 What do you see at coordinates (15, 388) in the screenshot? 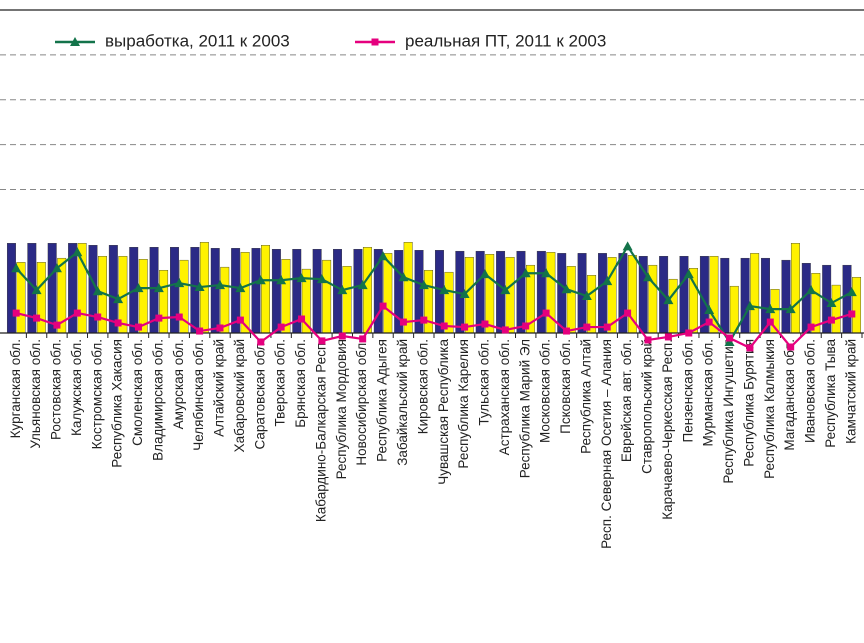
I see `x-tick-label: Курганская обл.` at bounding box center [15, 388].